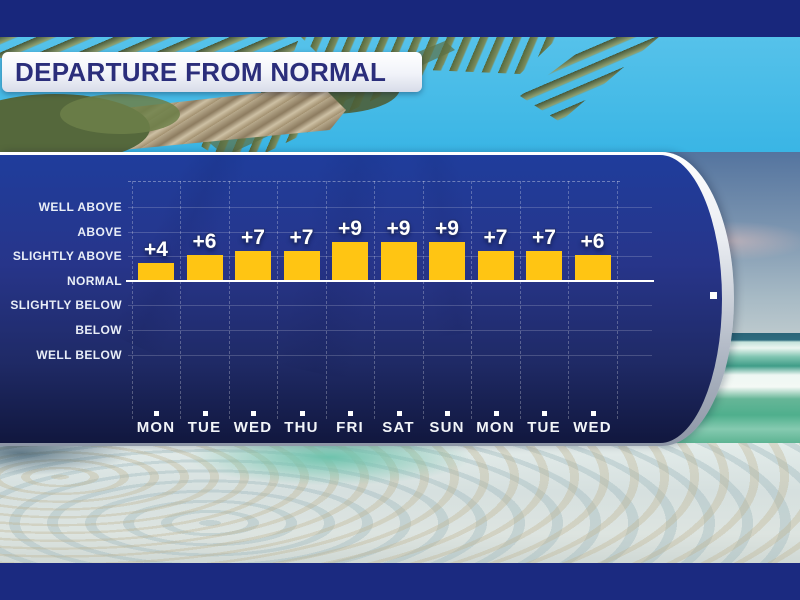 This screenshot has height=600, width=800. I want to click on page-title: DEPARTURE FROM NORMAL, so click(201, 72).